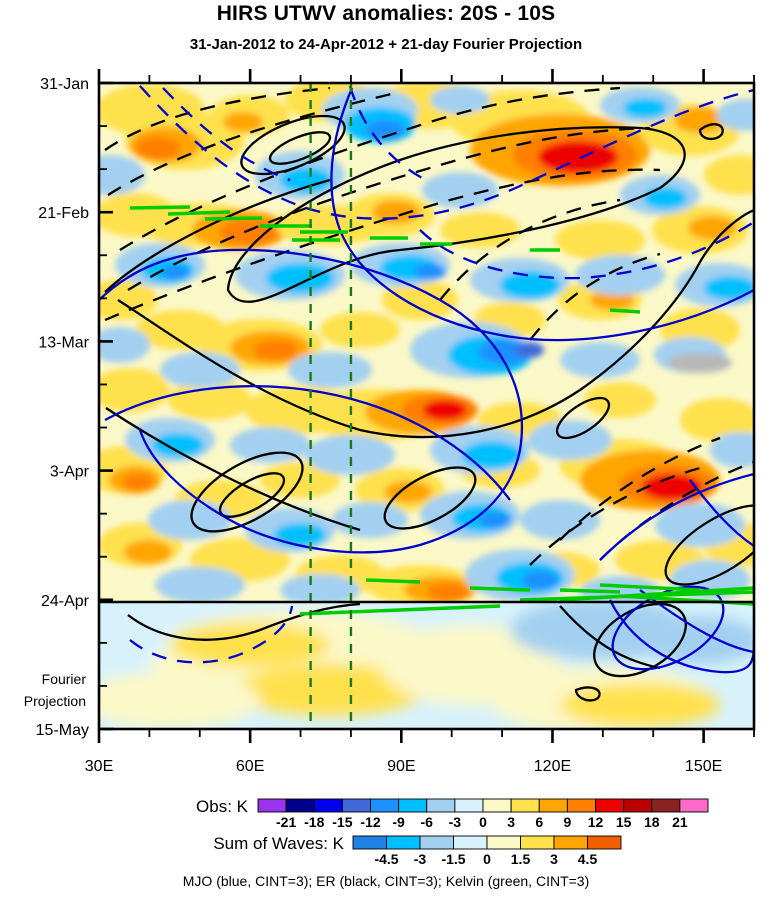  What do you see at coordinates (401, 766) in the screenshot?
I see `x-tick-label: 90E` at bounding box center [401, 766].